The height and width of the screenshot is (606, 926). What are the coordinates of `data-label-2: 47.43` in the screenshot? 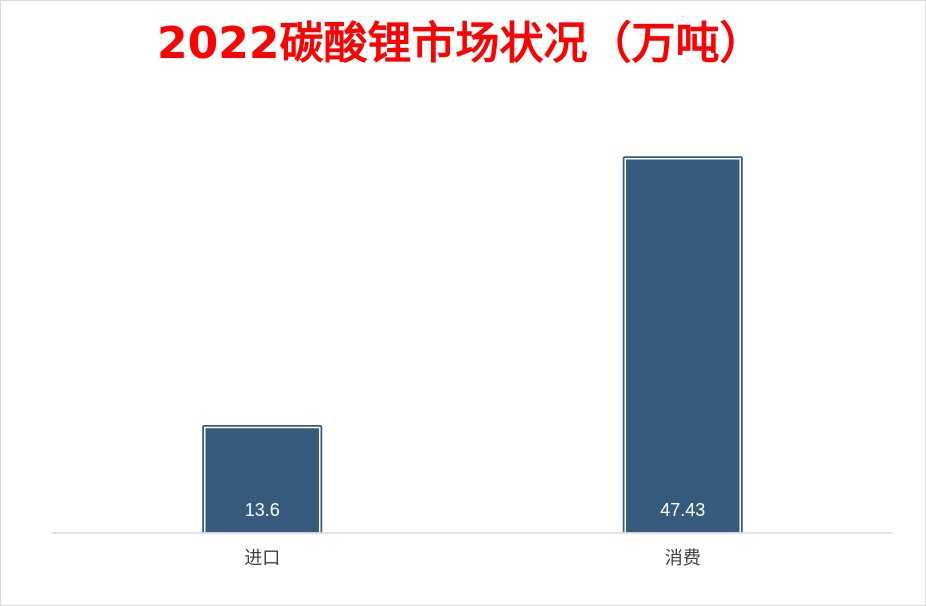 It's located at (682, 510).